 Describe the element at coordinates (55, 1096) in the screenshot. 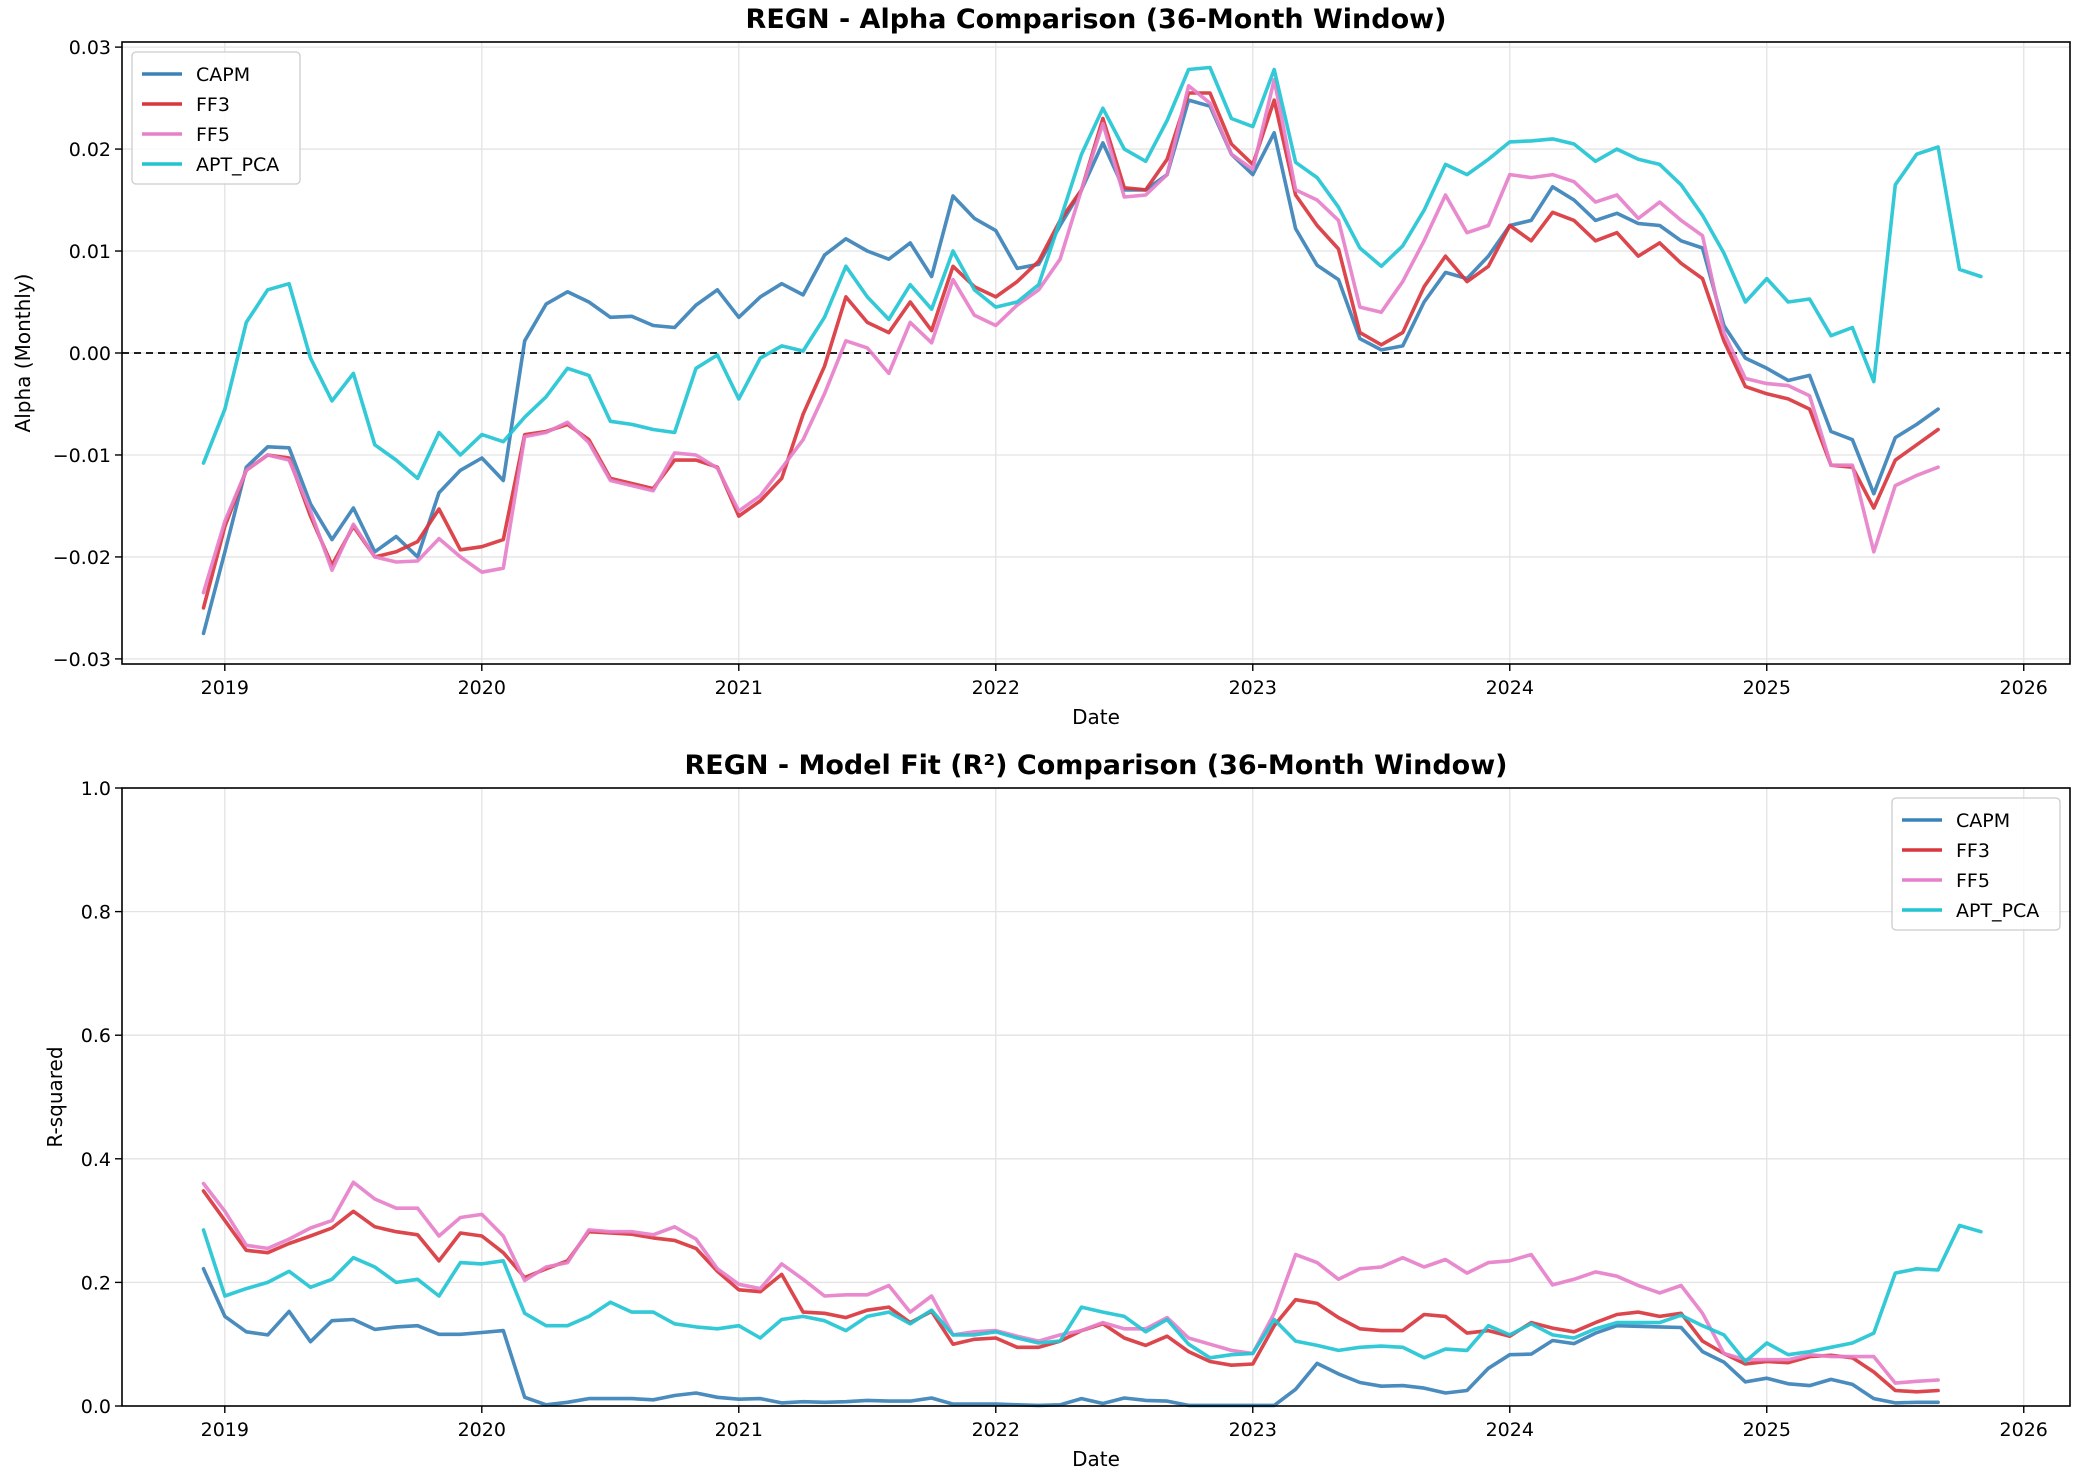

I see `r-squared-chart-ylabel: R-squared` at that location.